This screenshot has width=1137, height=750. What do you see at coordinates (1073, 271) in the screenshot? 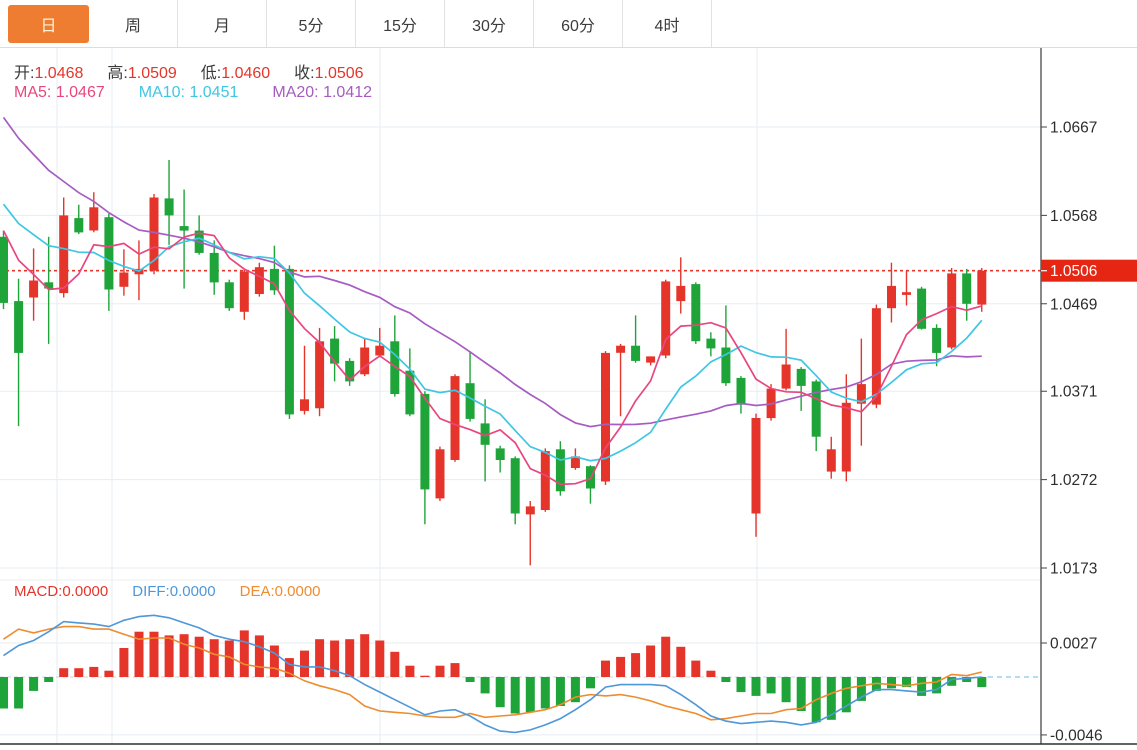
I see `last-price-tag-value: 1.0506` at bounding box center [1073, 271].